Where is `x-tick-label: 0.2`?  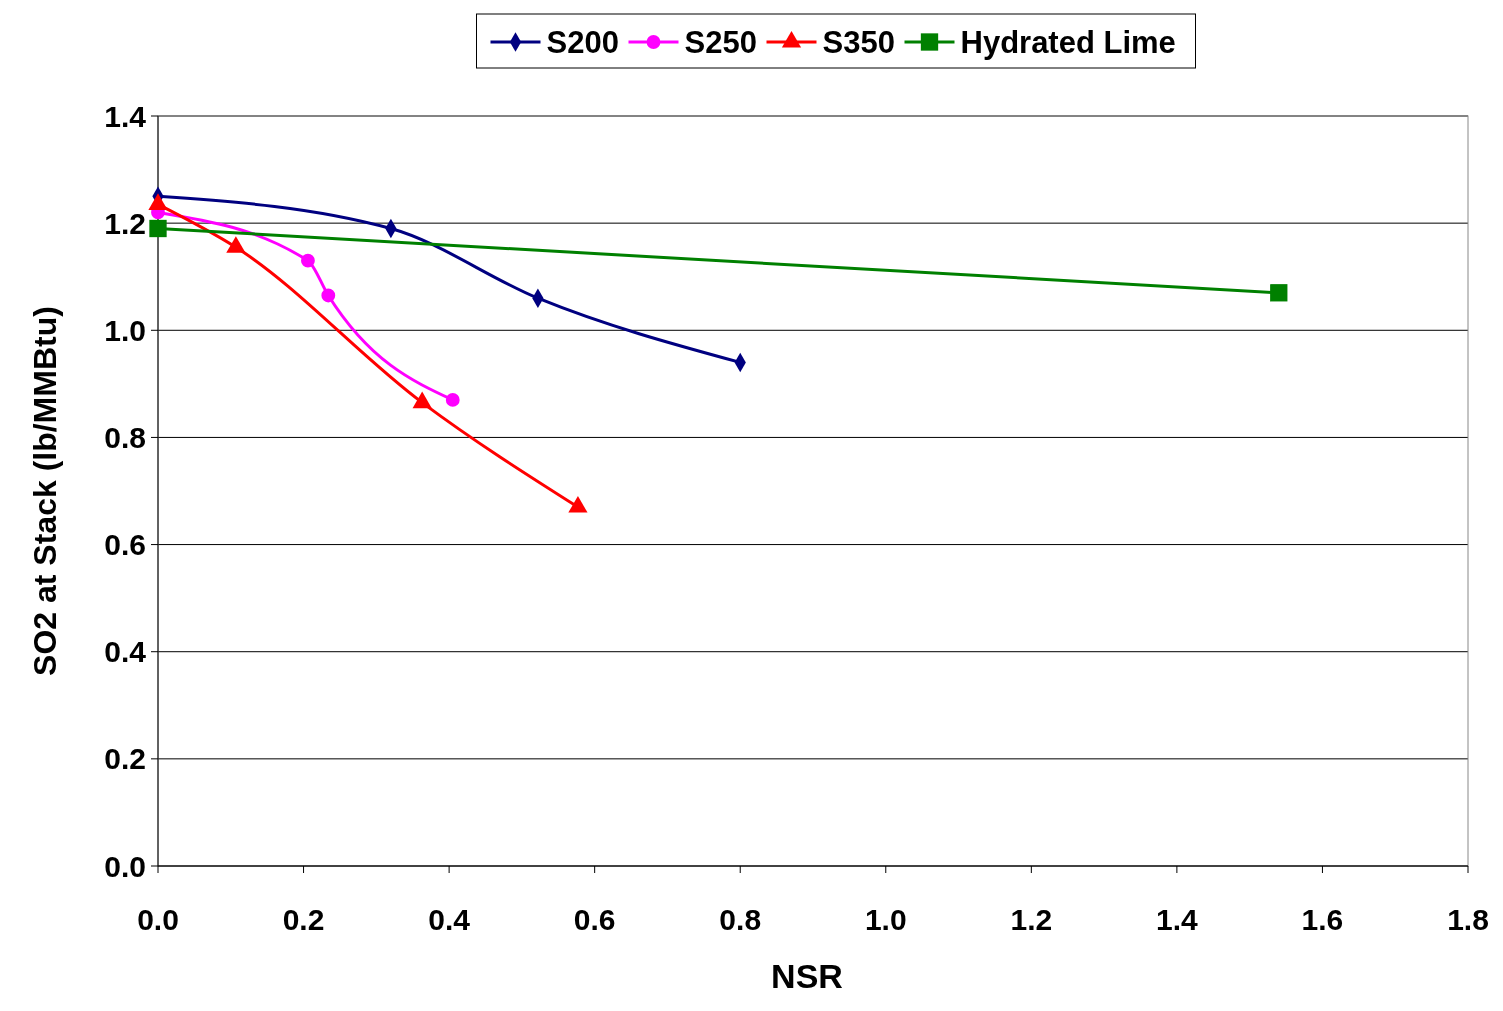
x-tick-label: 0.2 is located at coordinates (303, 919).